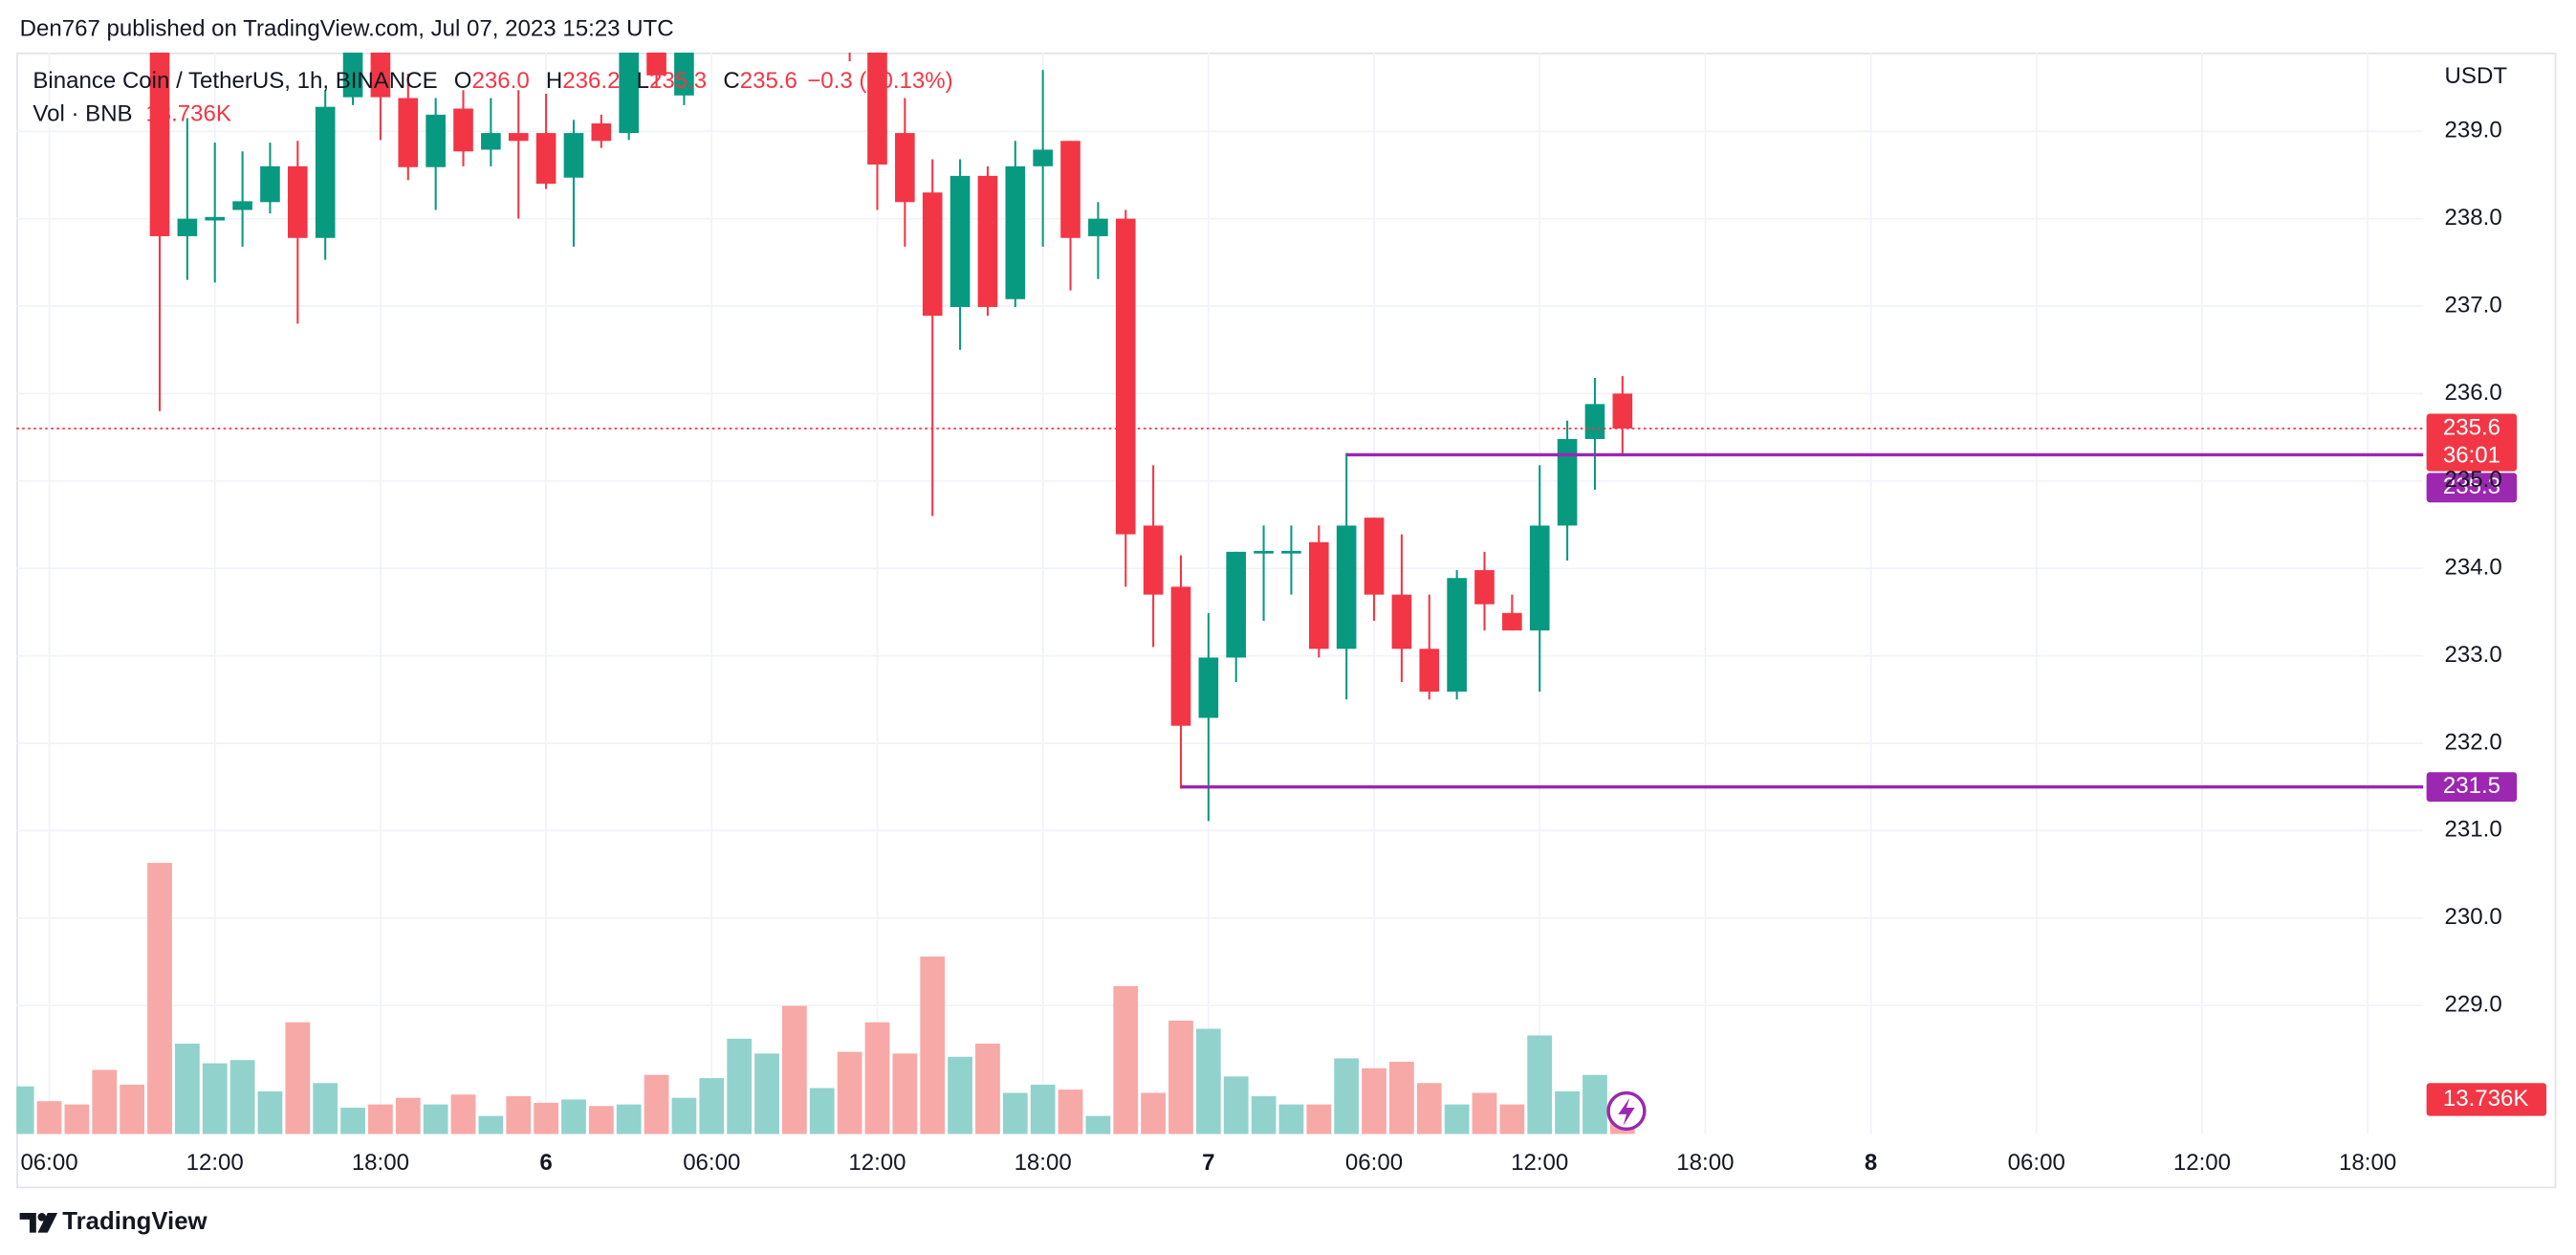 This screenshot has width=2576, height=1255. What do you see at coordinates (82, 114) in the screenshot?
I see `volume-name: Vol · BNB` at bounding box center [82, 114].